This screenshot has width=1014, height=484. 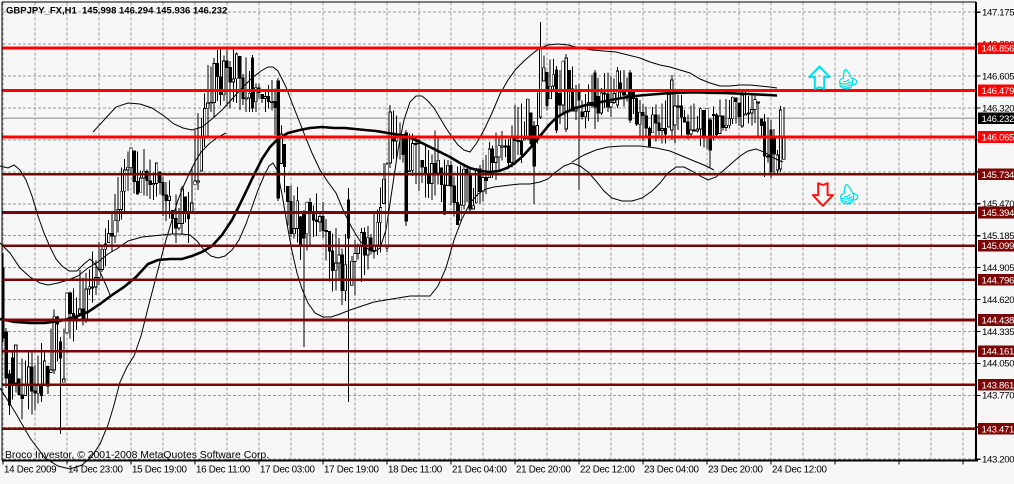 I want to click on svg-text: 145.099, so click(x=998, y=246).